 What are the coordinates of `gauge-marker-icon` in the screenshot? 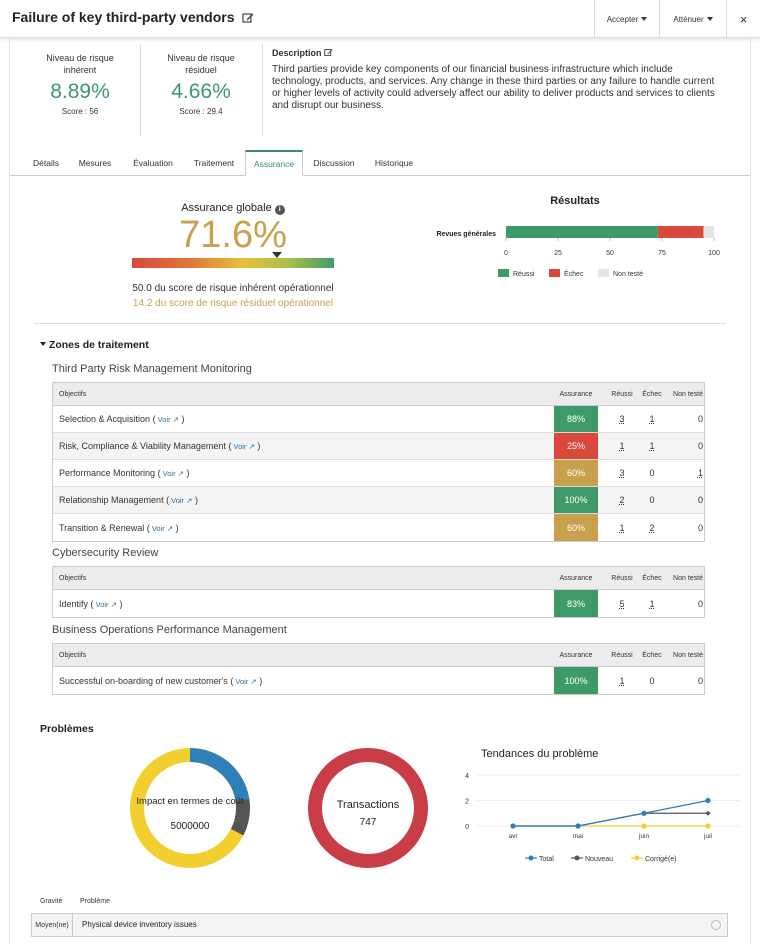 It's located at (276, 255).